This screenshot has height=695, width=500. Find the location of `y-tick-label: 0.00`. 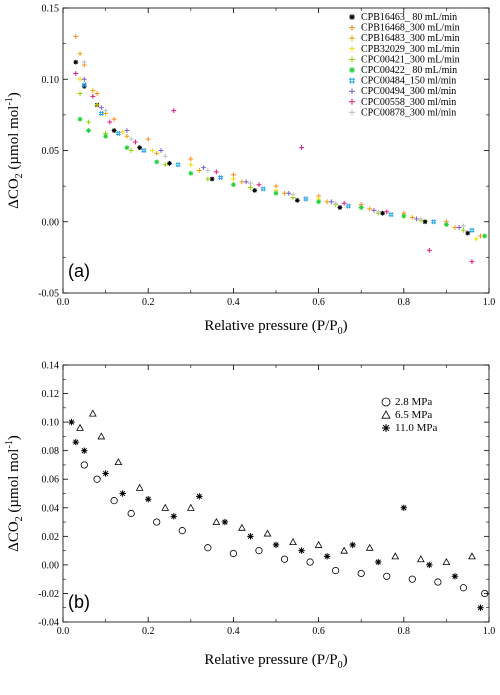

y-tick-label: 0.00 is located at coordinates (51, 222).